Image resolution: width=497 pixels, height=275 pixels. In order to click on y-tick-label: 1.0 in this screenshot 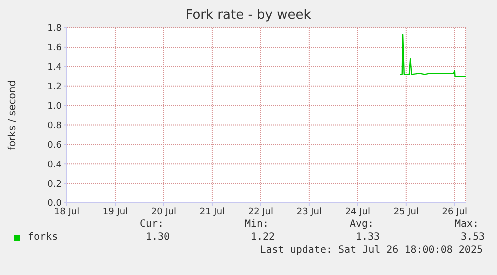, I will do `click(55, 107)`.